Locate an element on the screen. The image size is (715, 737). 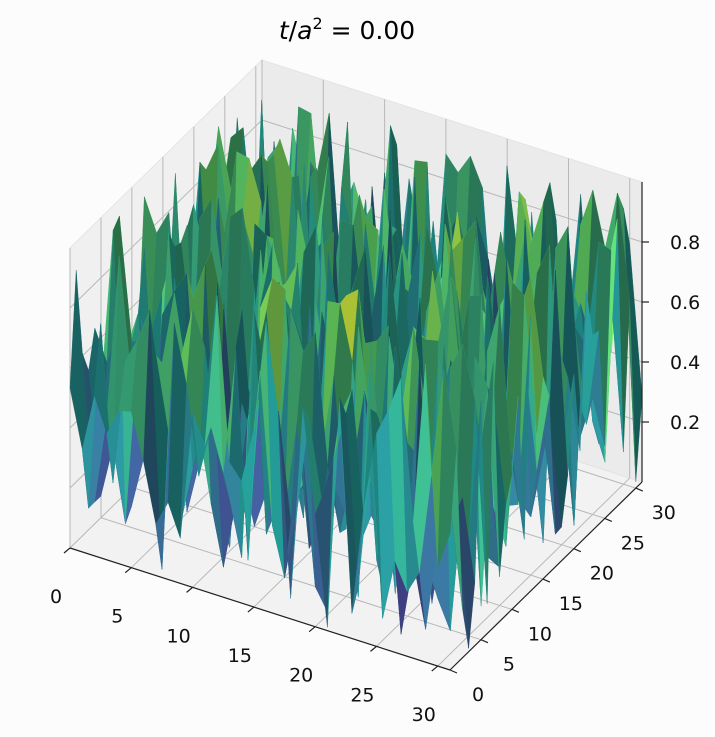
x-tick-label: 25 is located at coordinates (362, 695).